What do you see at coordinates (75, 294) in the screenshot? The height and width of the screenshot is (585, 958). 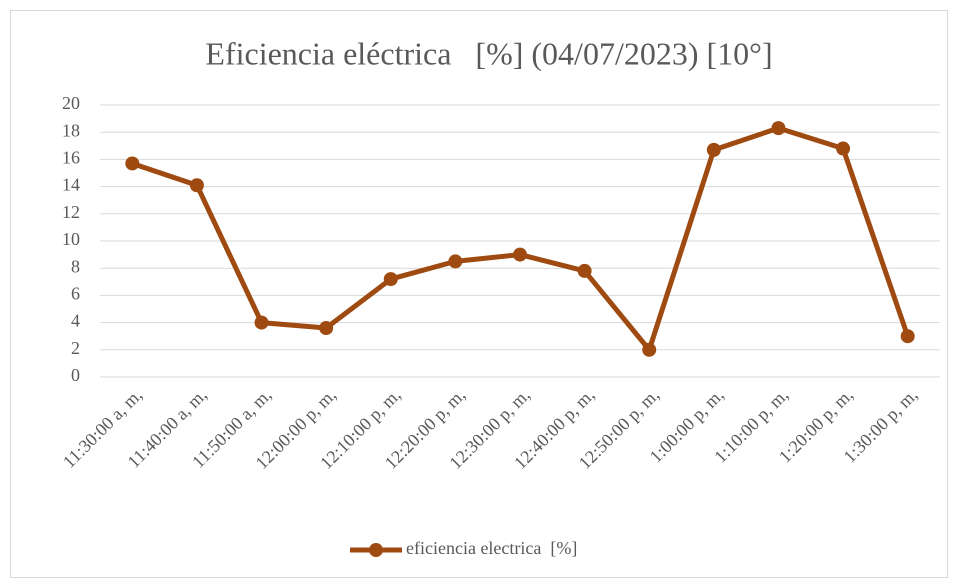 I see `y-tick-label: 6` at bounding box center [75, 294].